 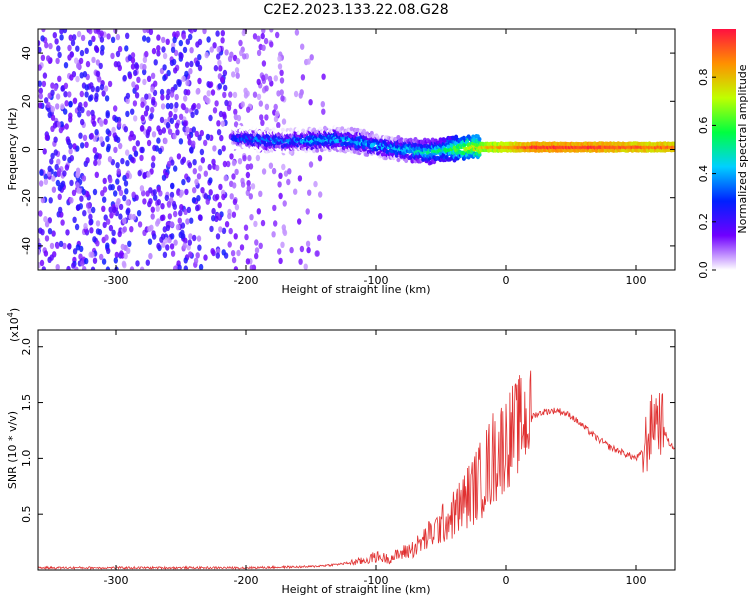 What do you see at coordinates (26, 53) in the screenshot?
I see `spectrogram-y-tick-label: 40` at bounding box center [26, 53].